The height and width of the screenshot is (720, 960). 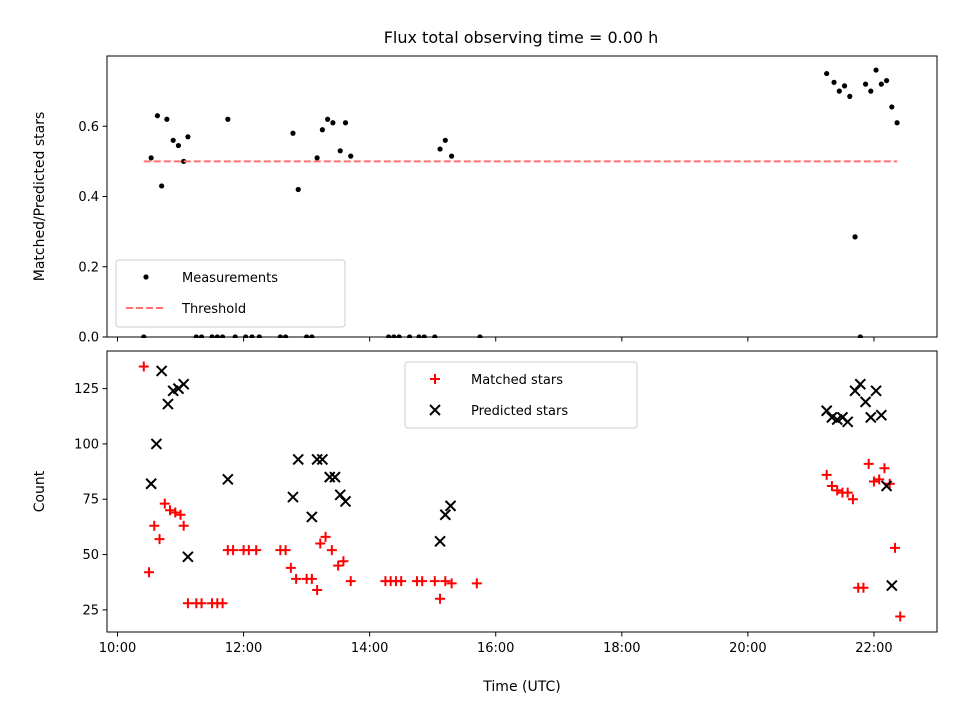 I want to click on legend-label: Measurements, so click(x=230, y=278).